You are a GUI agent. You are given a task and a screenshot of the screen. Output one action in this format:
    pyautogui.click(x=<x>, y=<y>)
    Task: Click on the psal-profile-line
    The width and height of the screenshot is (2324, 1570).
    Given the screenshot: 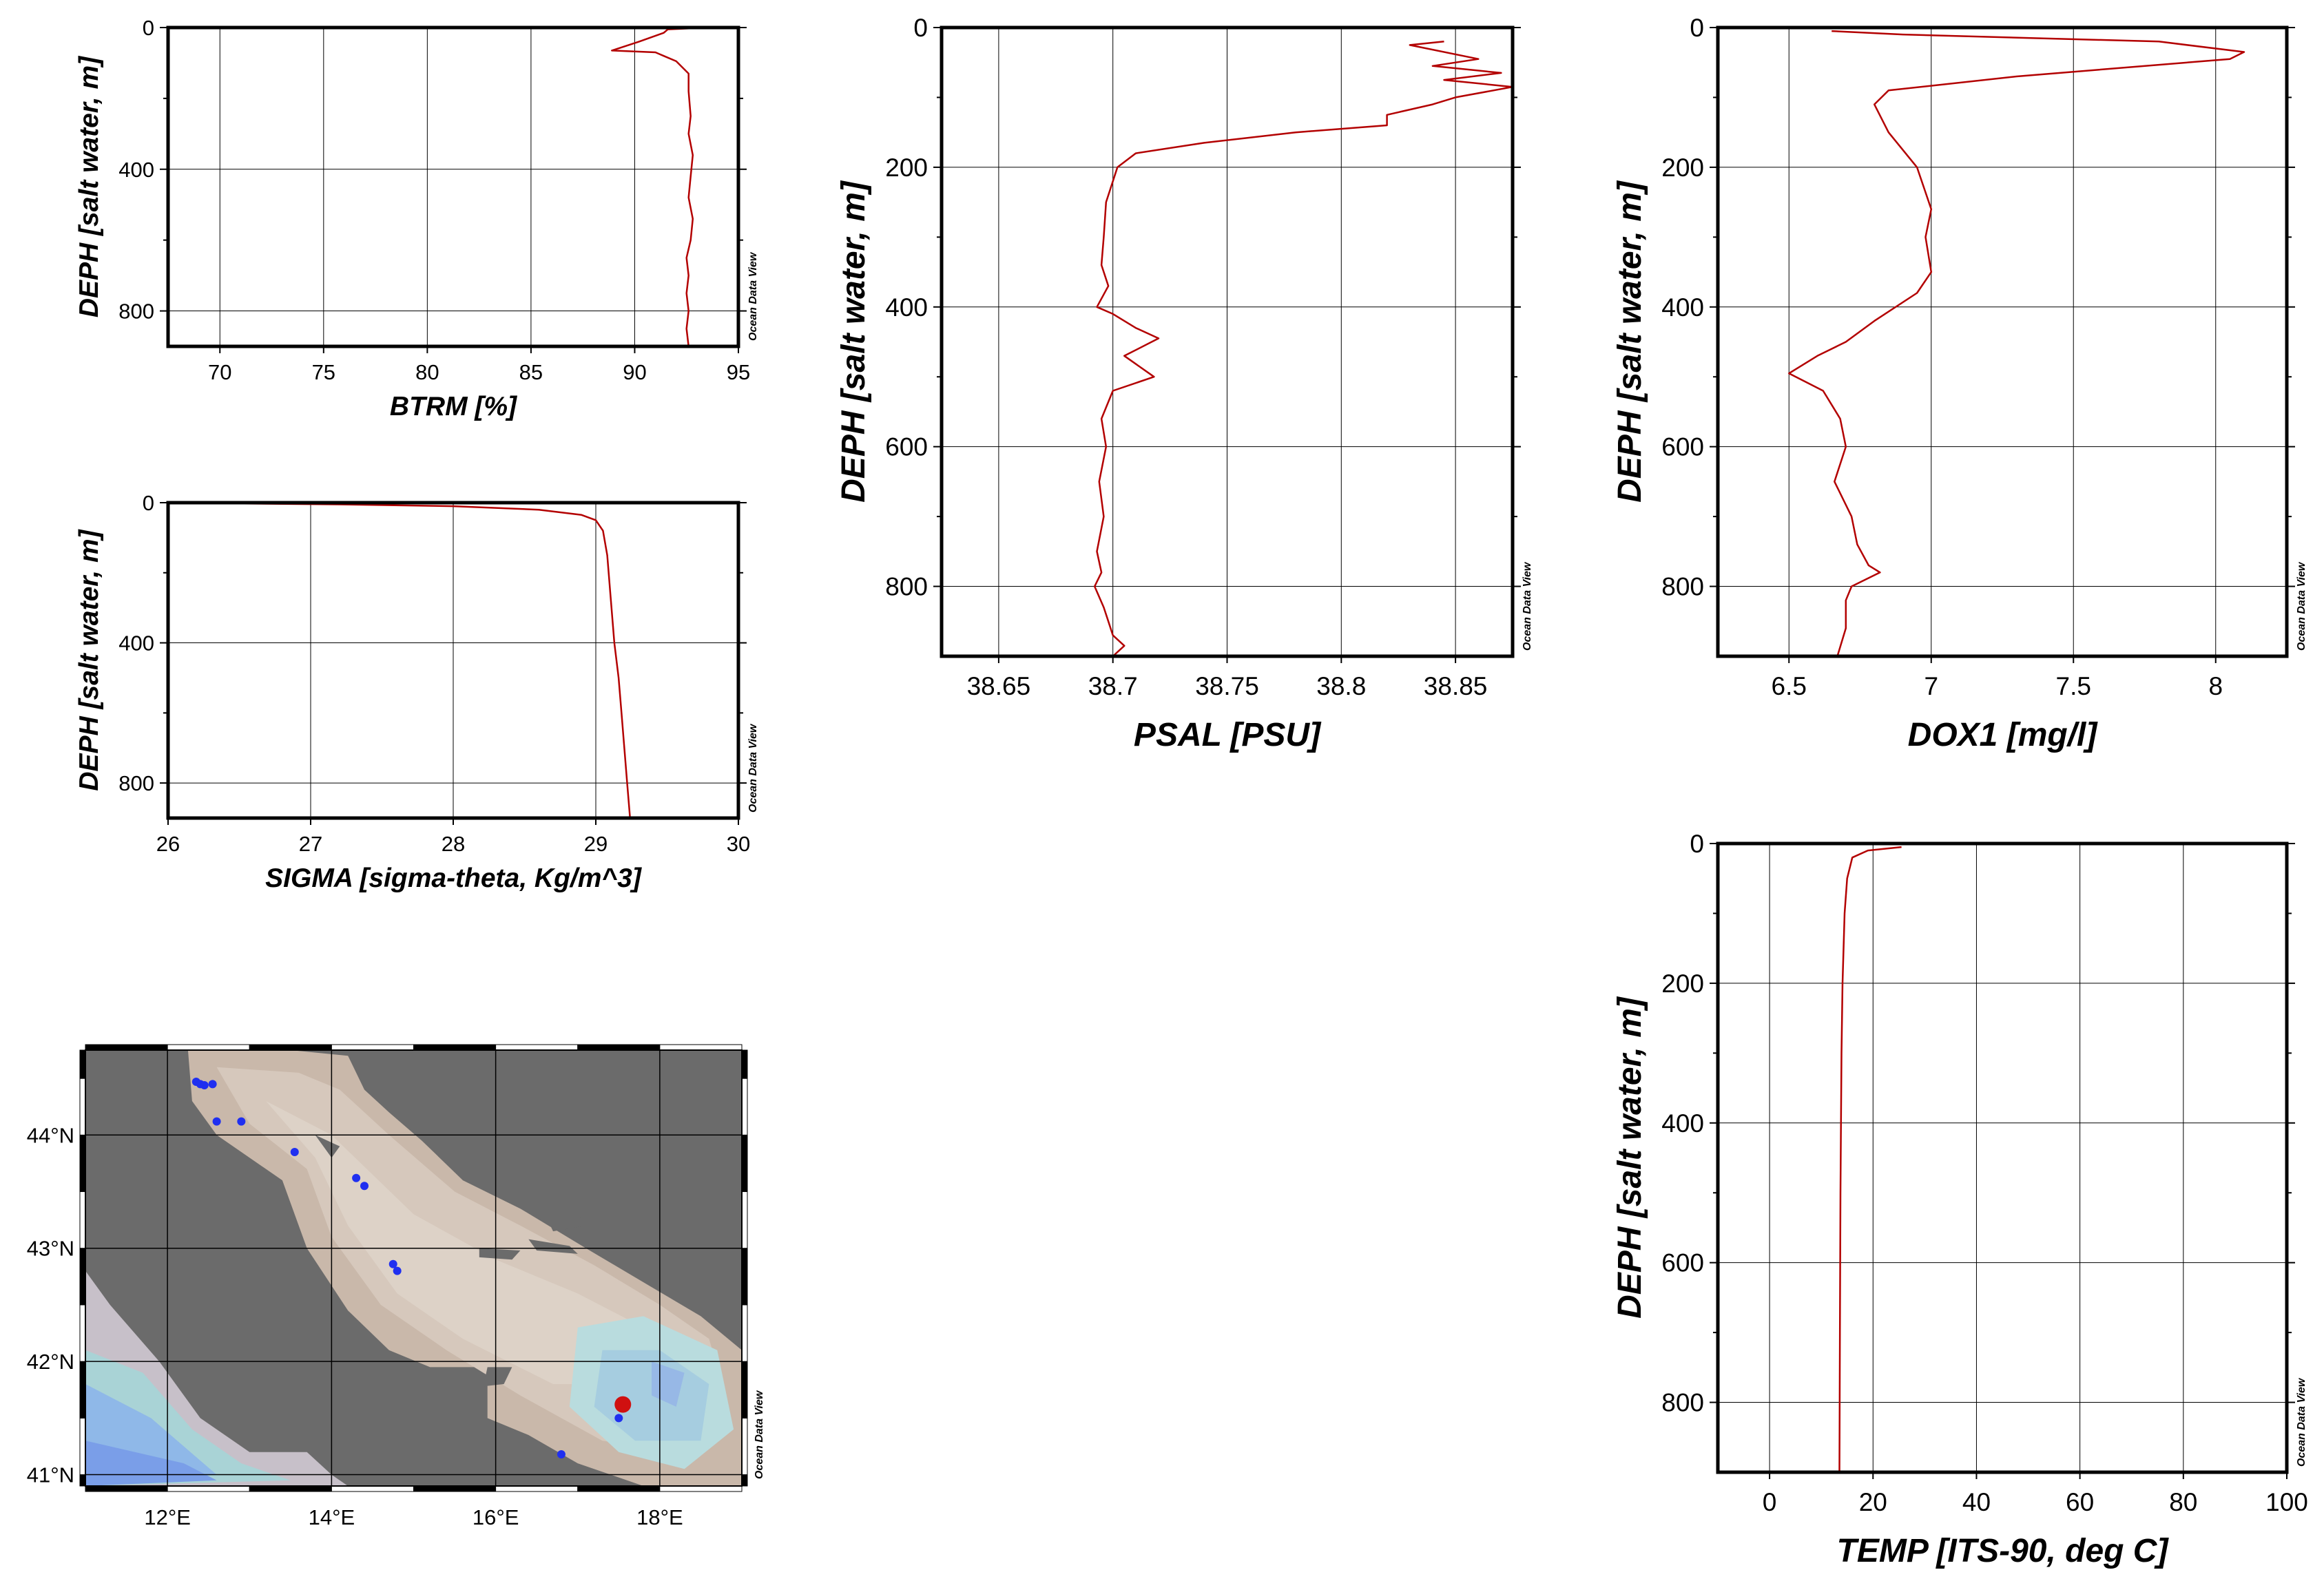 What is the action you would take?
    pyautogui.click(x=1303, y=349)
    